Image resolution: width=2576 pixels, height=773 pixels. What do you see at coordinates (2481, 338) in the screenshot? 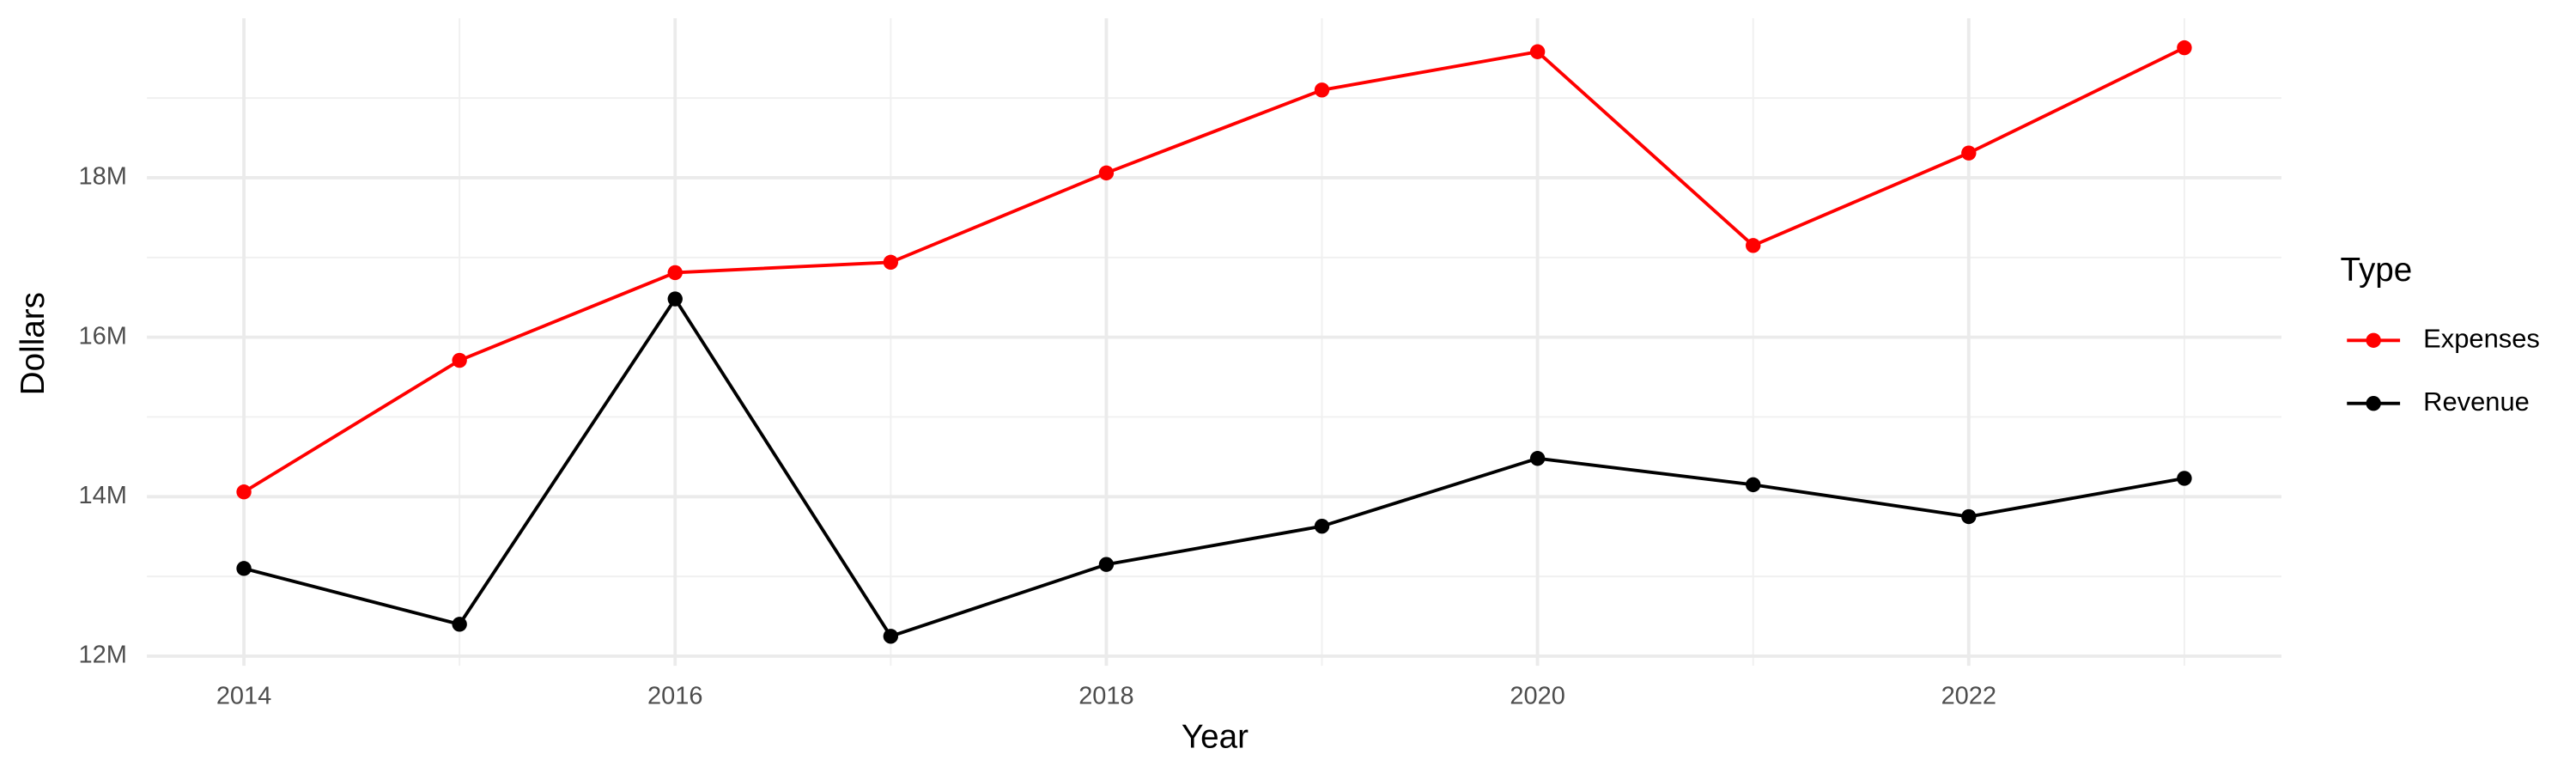
I see `legend-label: Expenses` at bounding box center [2481, 338].